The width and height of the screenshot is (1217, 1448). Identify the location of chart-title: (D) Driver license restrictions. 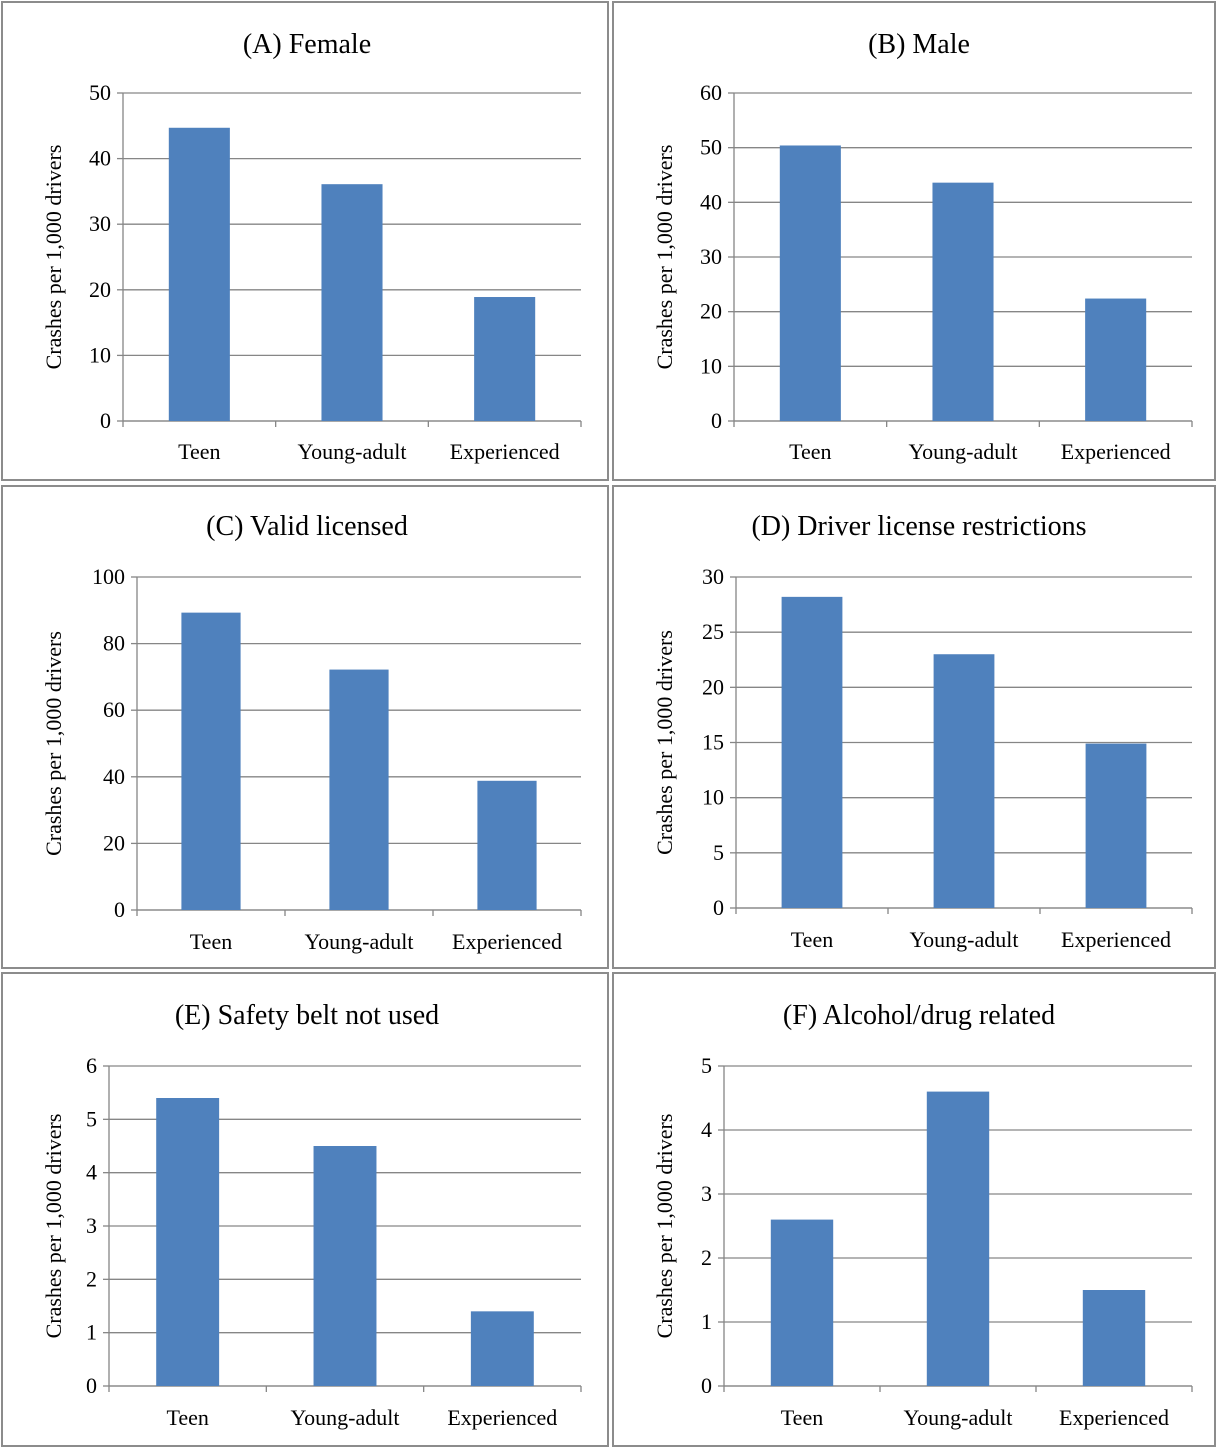
(918, 526).